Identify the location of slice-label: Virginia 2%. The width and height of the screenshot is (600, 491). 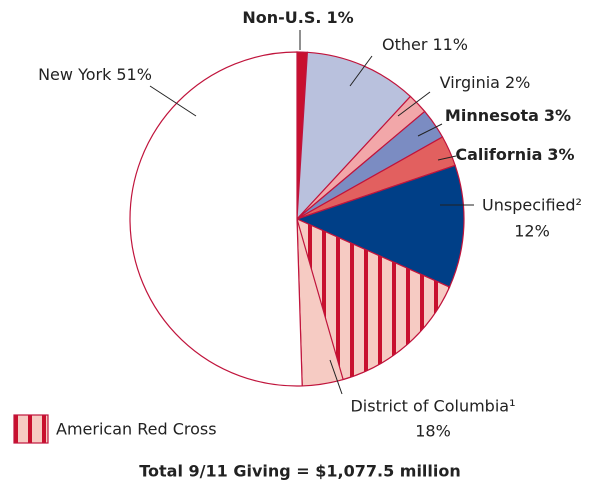
(485, 82).